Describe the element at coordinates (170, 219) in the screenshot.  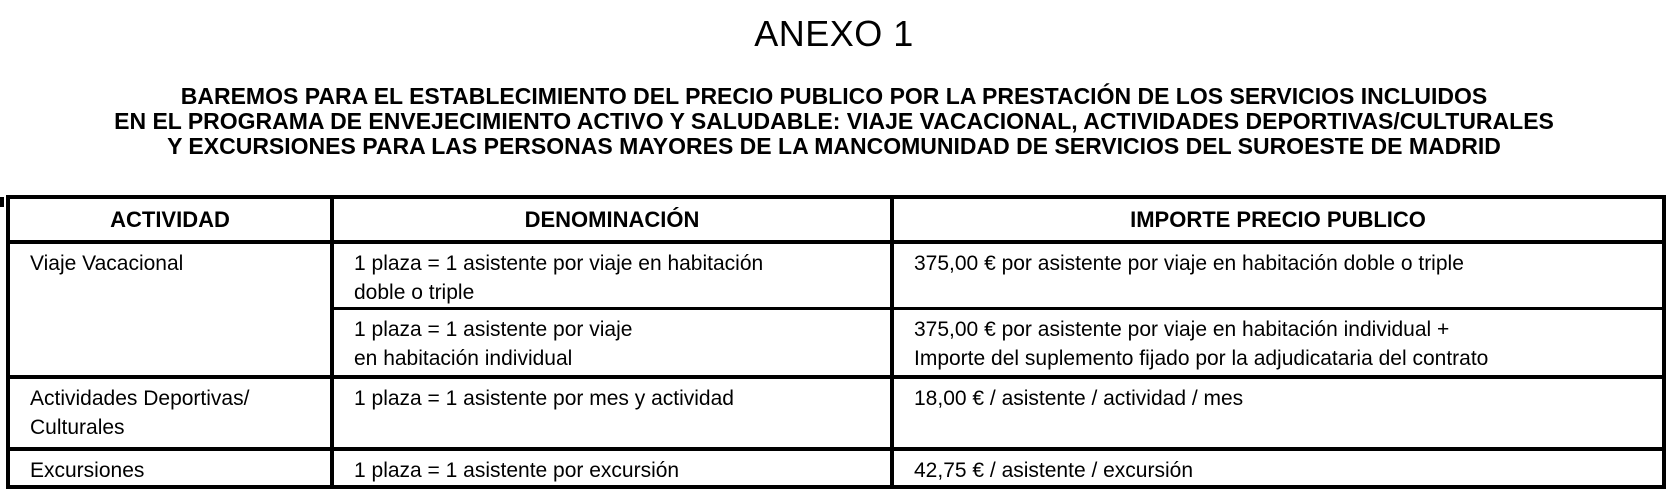
I see `column-header-actividad: ACTIVIDAD` at that location.